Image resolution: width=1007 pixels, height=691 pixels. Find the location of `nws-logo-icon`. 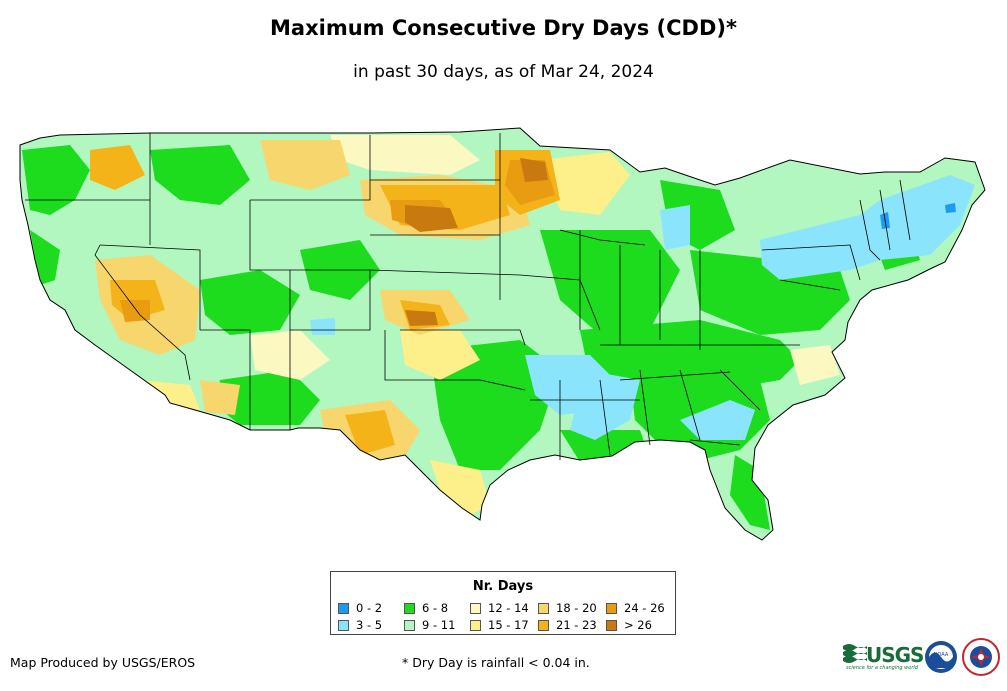

nws-logo-icon is located at coordinates (981, 657).